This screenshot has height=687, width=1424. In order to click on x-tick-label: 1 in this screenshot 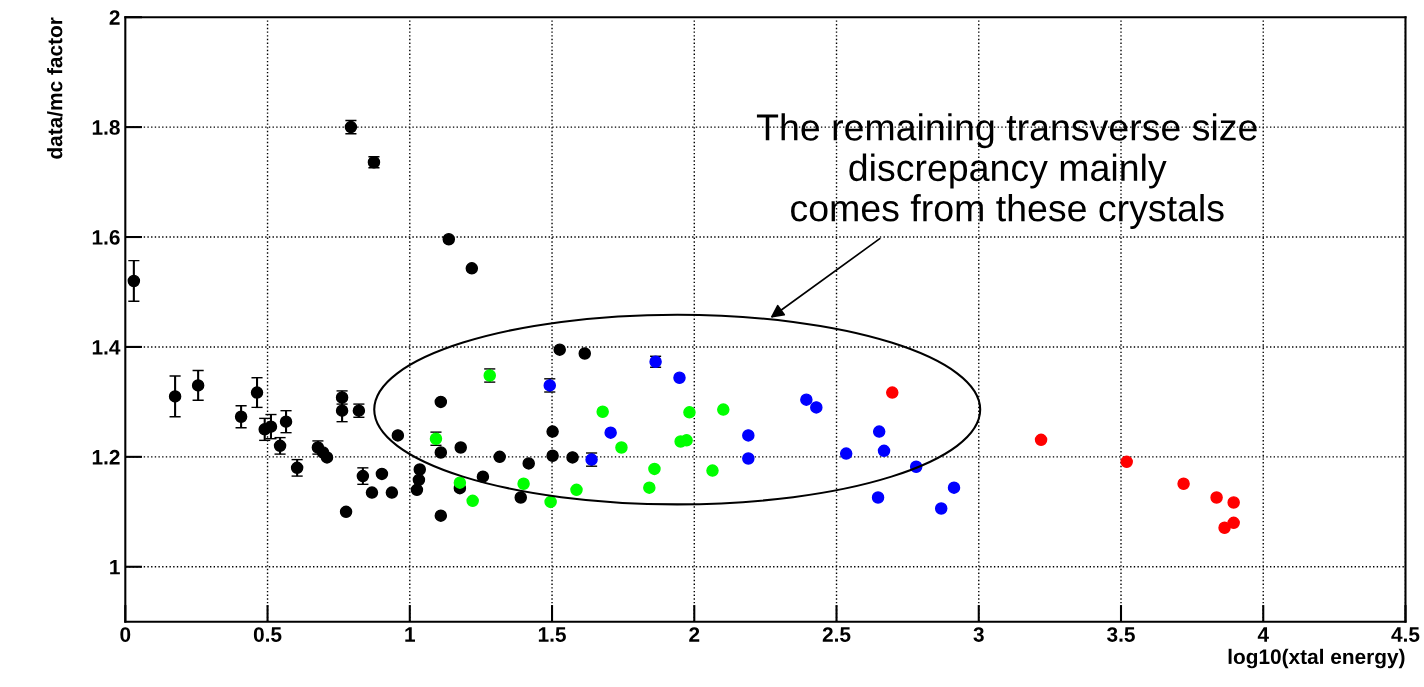, I will do `click(410, 634)`.